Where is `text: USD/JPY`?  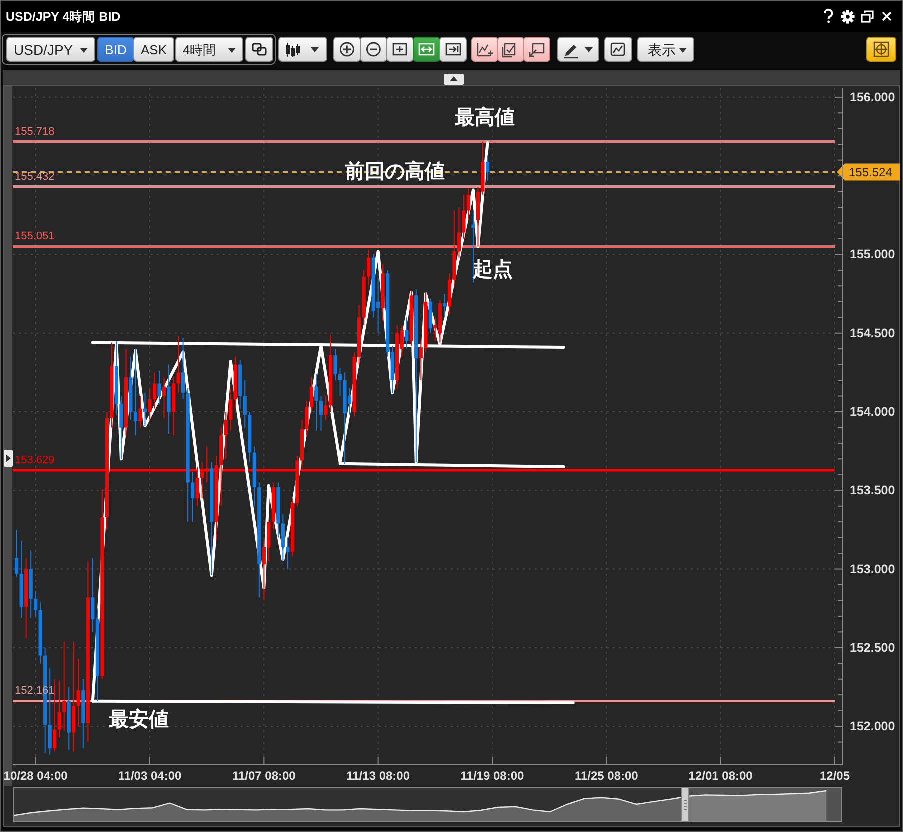
text: USD/JPY is located at coordinates (44, 50).